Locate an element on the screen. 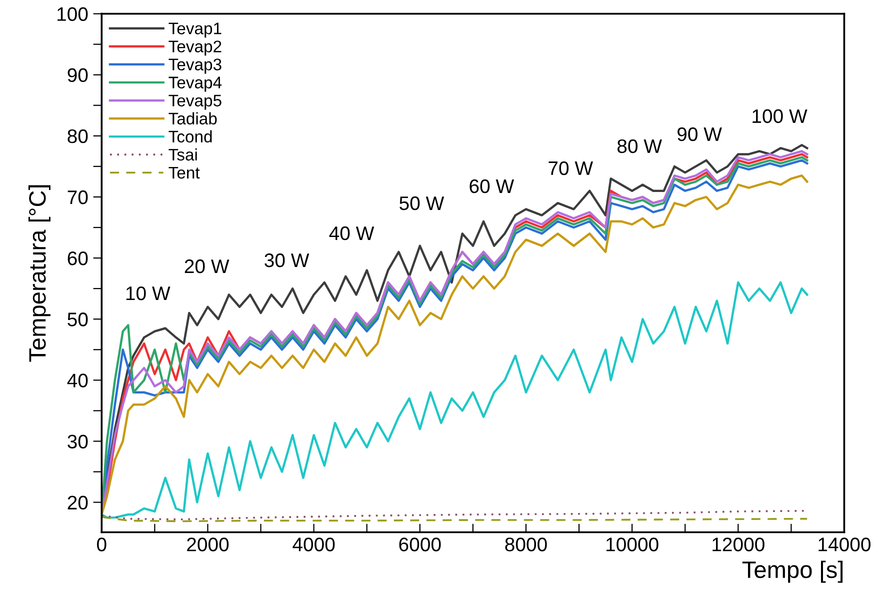  x-tick-label: 8000 is located at coordinates (526, 545).